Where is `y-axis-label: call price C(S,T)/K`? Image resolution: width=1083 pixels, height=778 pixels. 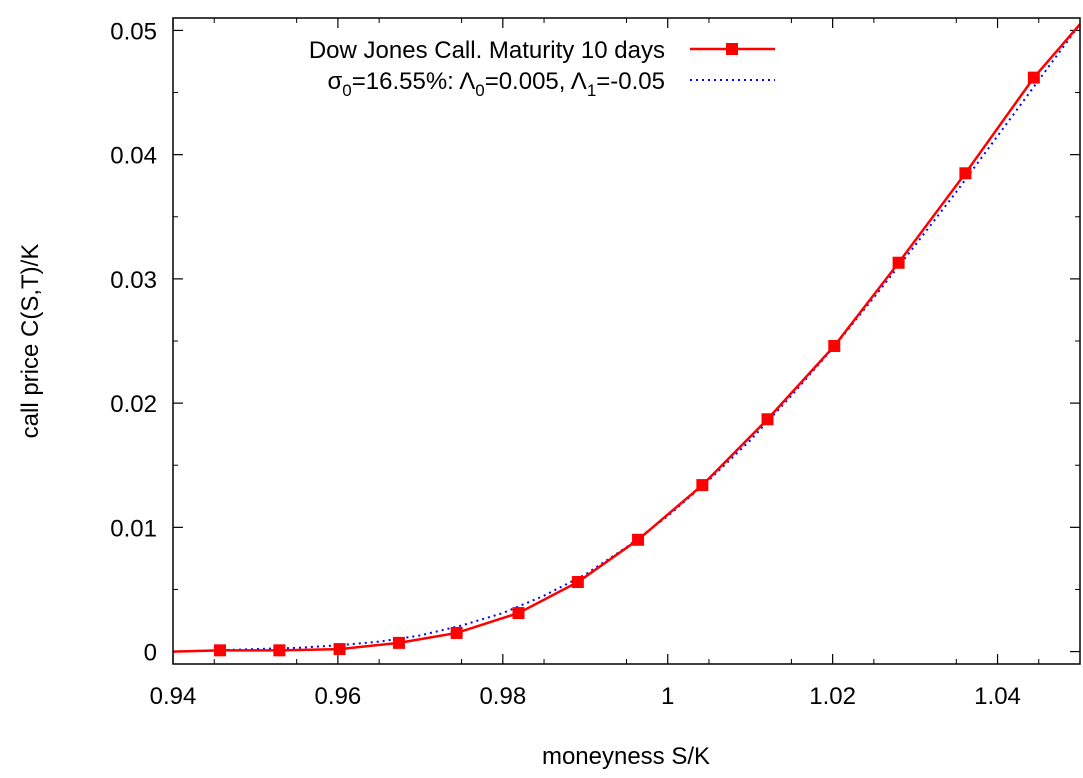 y-axis-label: call price C(S,T)/K is located at coordinates (30, 341).